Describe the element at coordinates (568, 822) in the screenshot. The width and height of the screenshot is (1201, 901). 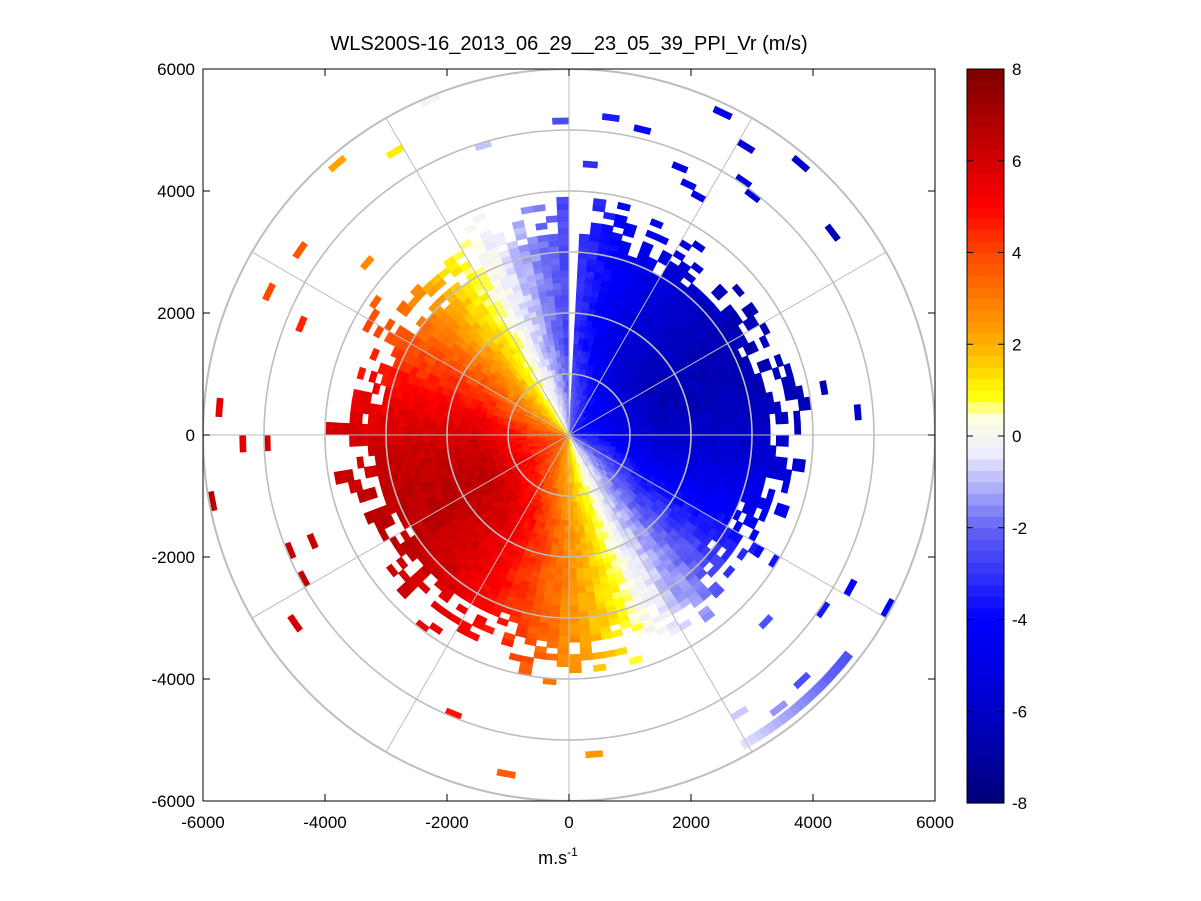
I see `x-tick-label: 0` at that location.